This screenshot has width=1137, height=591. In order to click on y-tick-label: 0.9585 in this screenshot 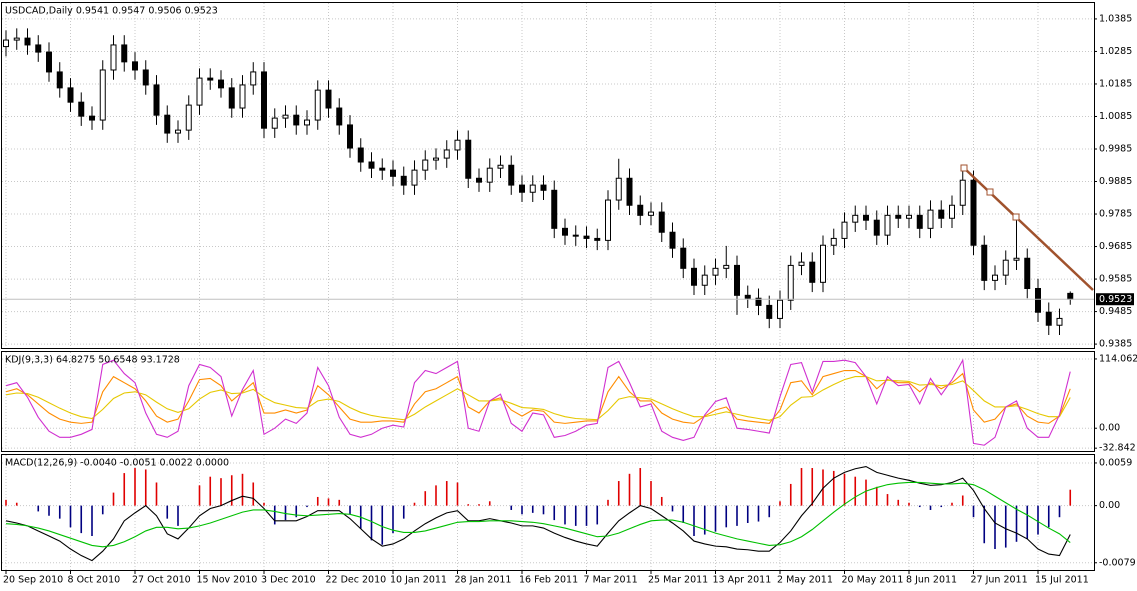, I will do `click(1115, 279)`.